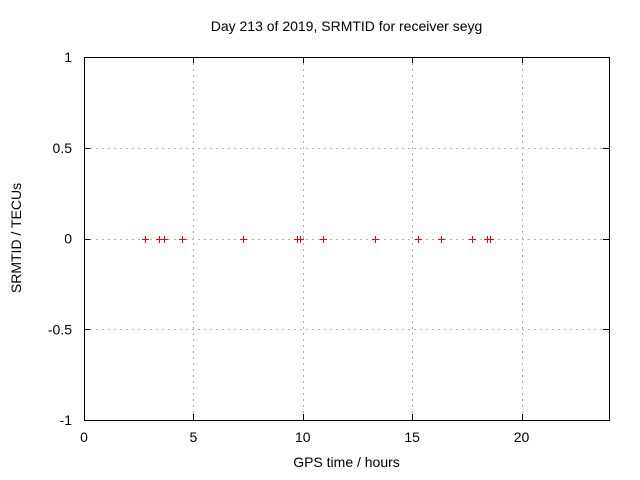  I want to click on x-tick-label: 5, so click(193, 437).